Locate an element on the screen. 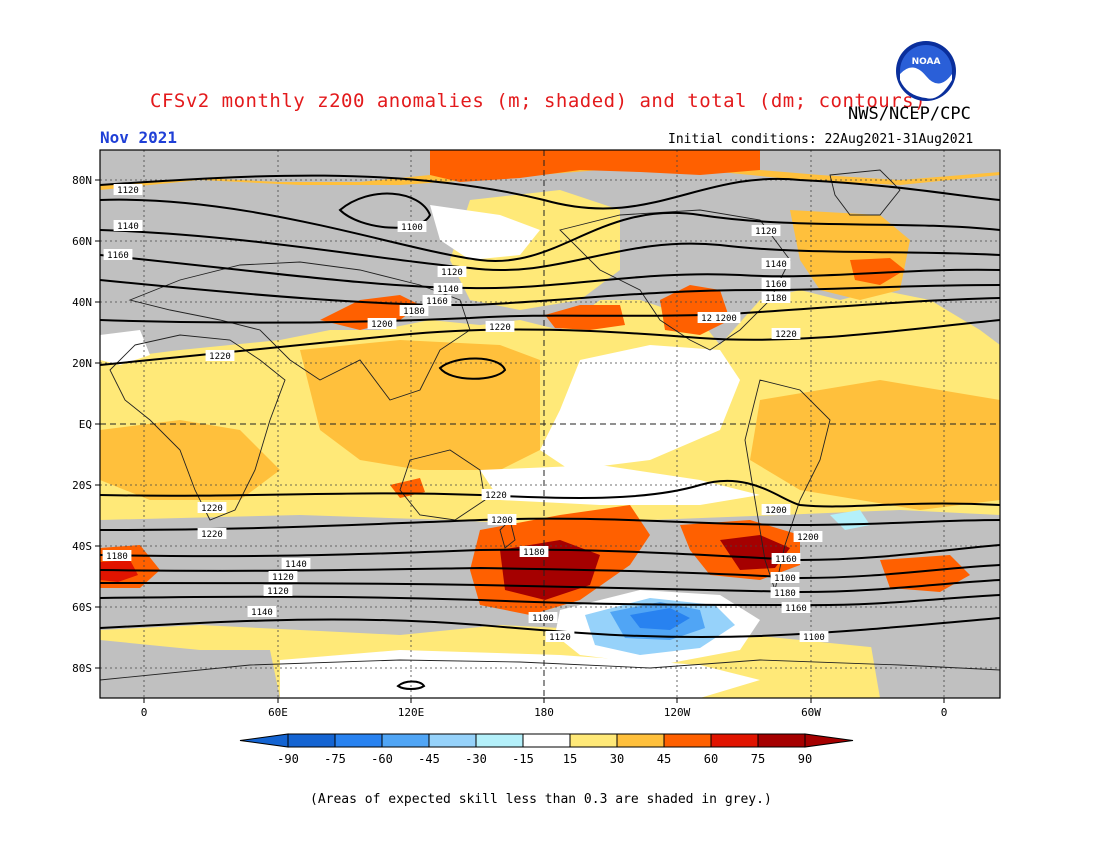 The height and width of the screenshot is (850, 1100). north-atlantic-red is located at coordinates (877, 271).